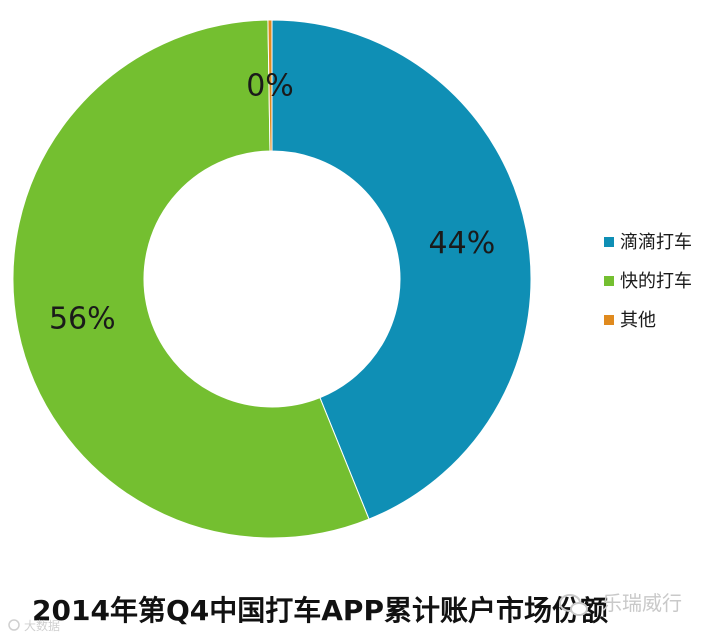  I want to click on legend-label-didi: 滴滴打车, so click(656, 242).